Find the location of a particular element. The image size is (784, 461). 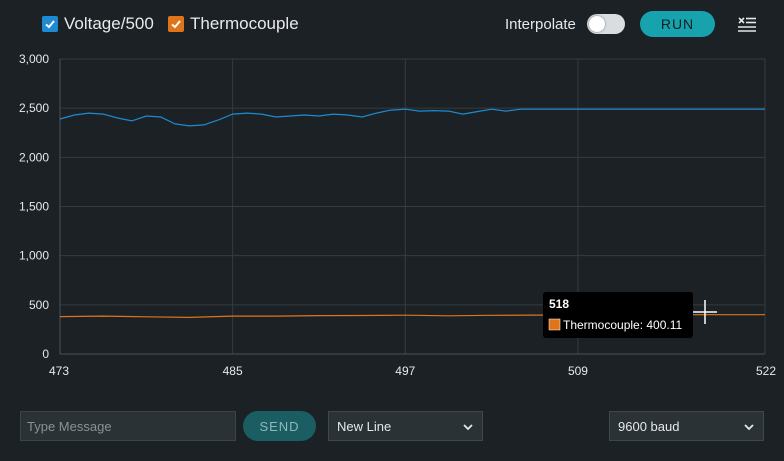

y-tick-label: 2,500 is located at coordinates (34, 108).